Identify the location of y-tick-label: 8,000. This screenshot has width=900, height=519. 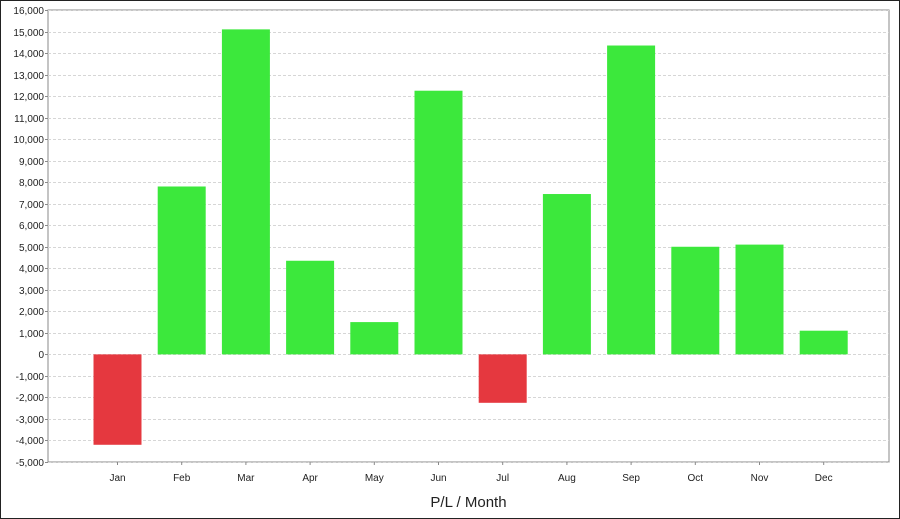
(31, 183).